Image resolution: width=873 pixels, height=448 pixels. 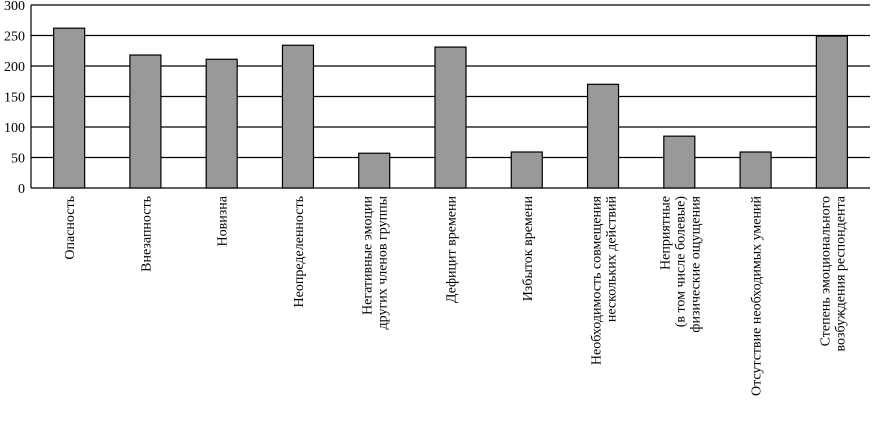 I want to click on x-tick-label: (в том числе болевые), so click(x=680, y=262).